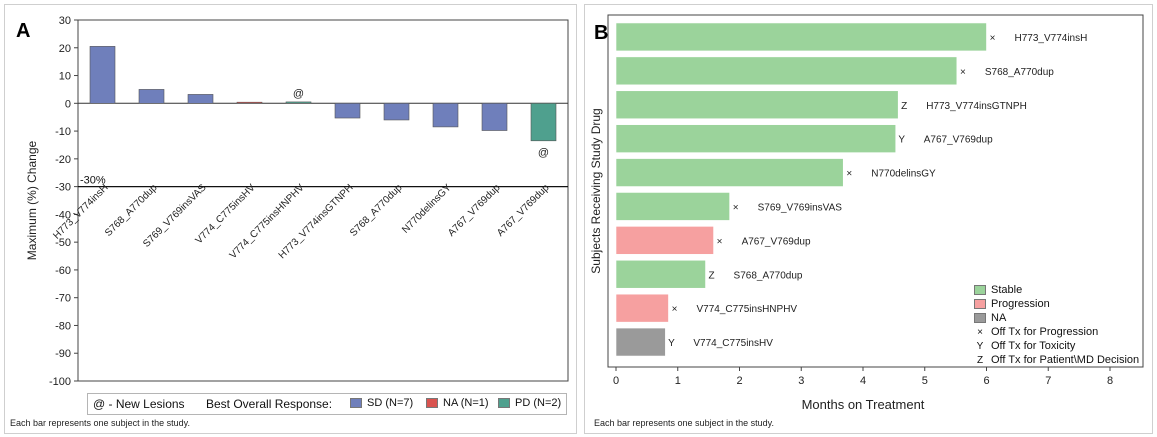  What do you see at coordinates (980, 304) in the screenshot?
I see `legend-swatch-progression` at bounding box center [980, 304].